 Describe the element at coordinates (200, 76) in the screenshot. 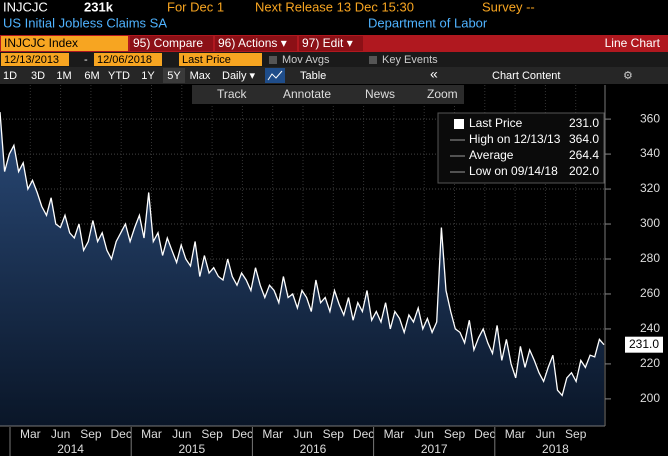

I see `period-button: Max` at that location.